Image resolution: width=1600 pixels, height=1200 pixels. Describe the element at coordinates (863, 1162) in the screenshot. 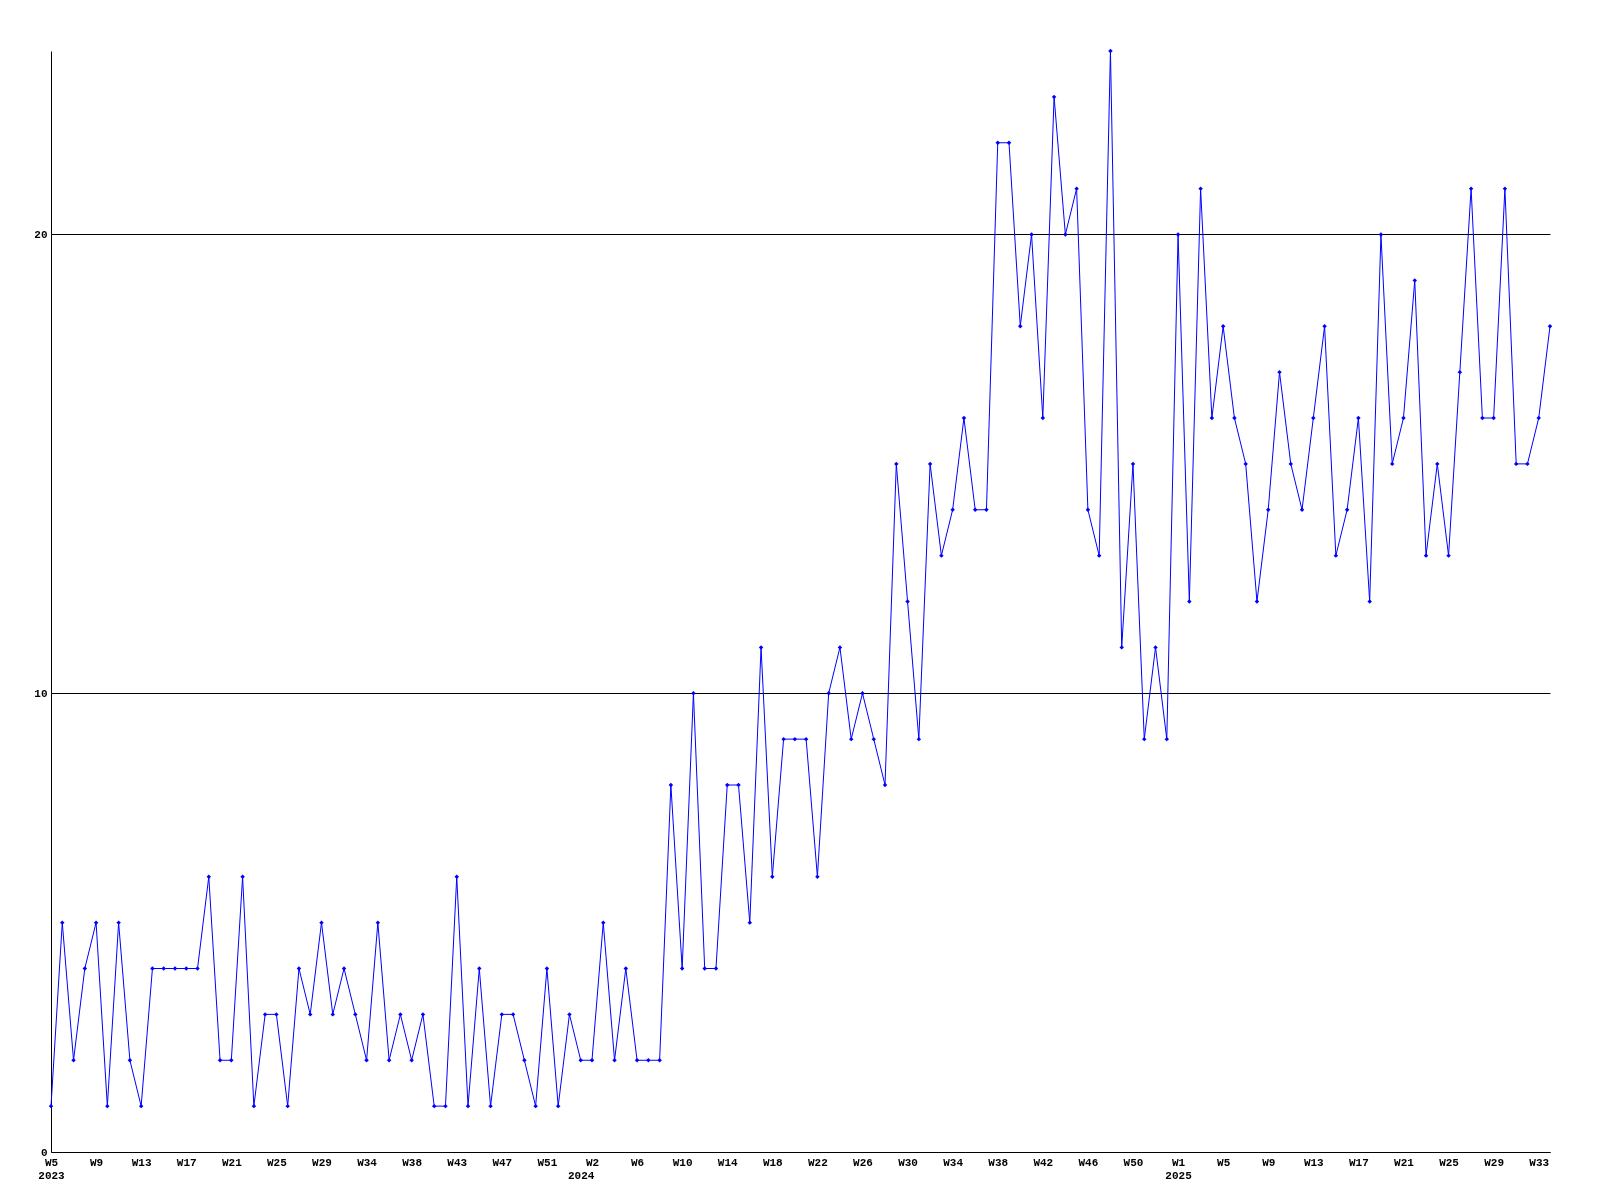

I see `x-tick-label: W26` at that location.